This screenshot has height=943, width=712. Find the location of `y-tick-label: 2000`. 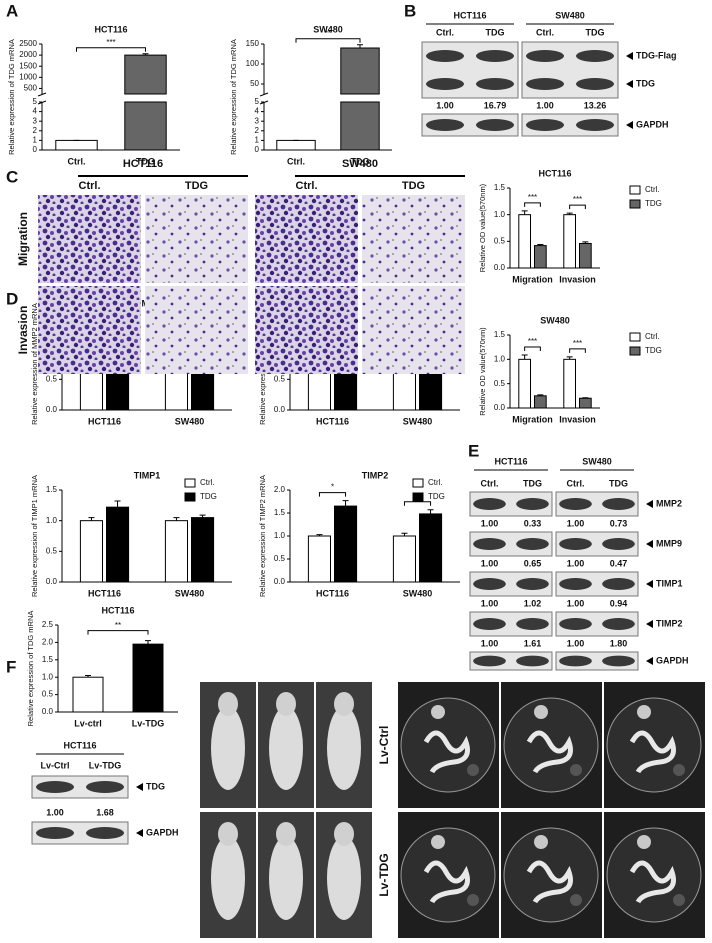

y-tick-label: 2000 is located at coordinates (28, 54).